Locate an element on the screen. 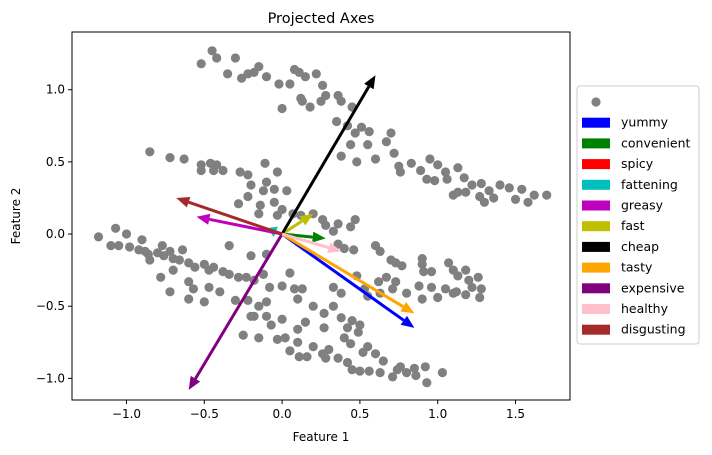 The image size is (712, 455). y-tick-label: 0.0 is located at coordinates (55, 234).